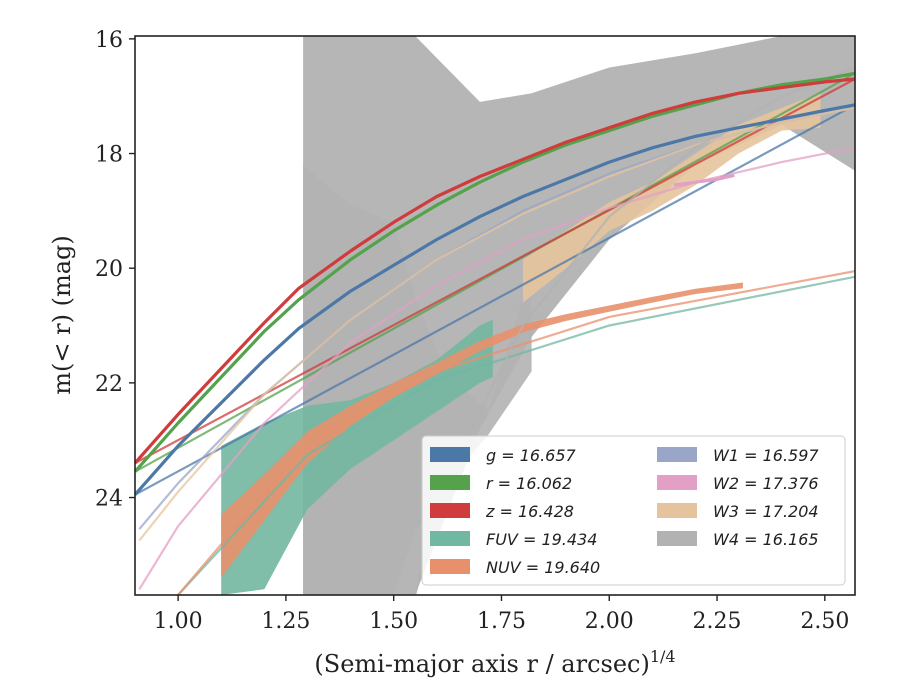 This screenshot has width=900, height=700. Describe the element at coordinates (531, 455) in the screenshot. I see `legend-label-g: g = 16.657` at that location.